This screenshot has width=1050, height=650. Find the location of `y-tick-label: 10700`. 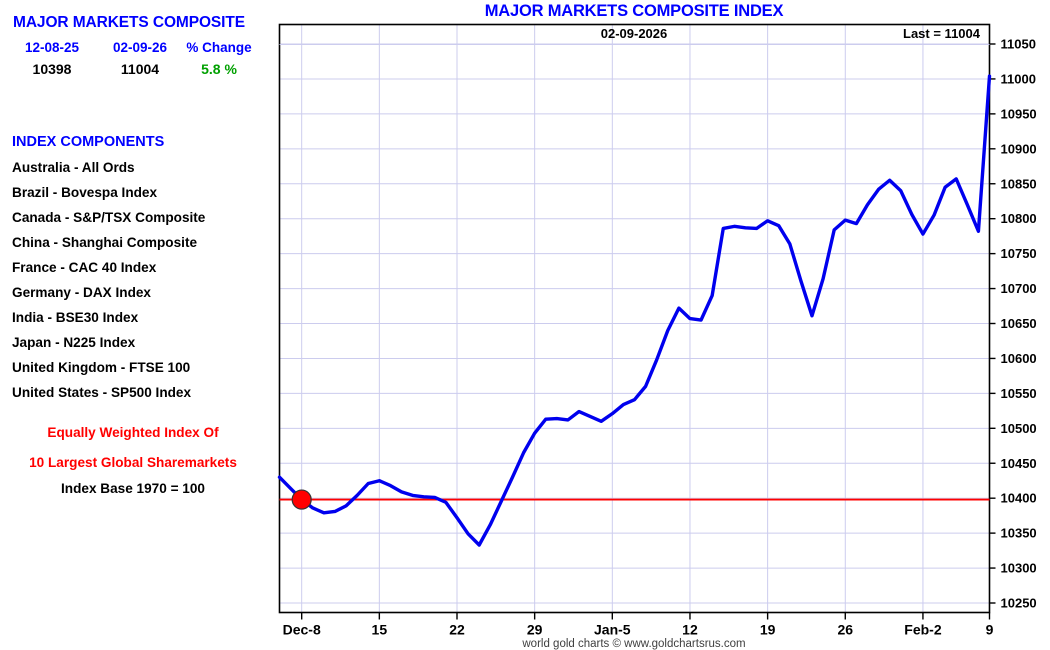

y-tick-label: 10700 is located at coordinates (1019, 288).